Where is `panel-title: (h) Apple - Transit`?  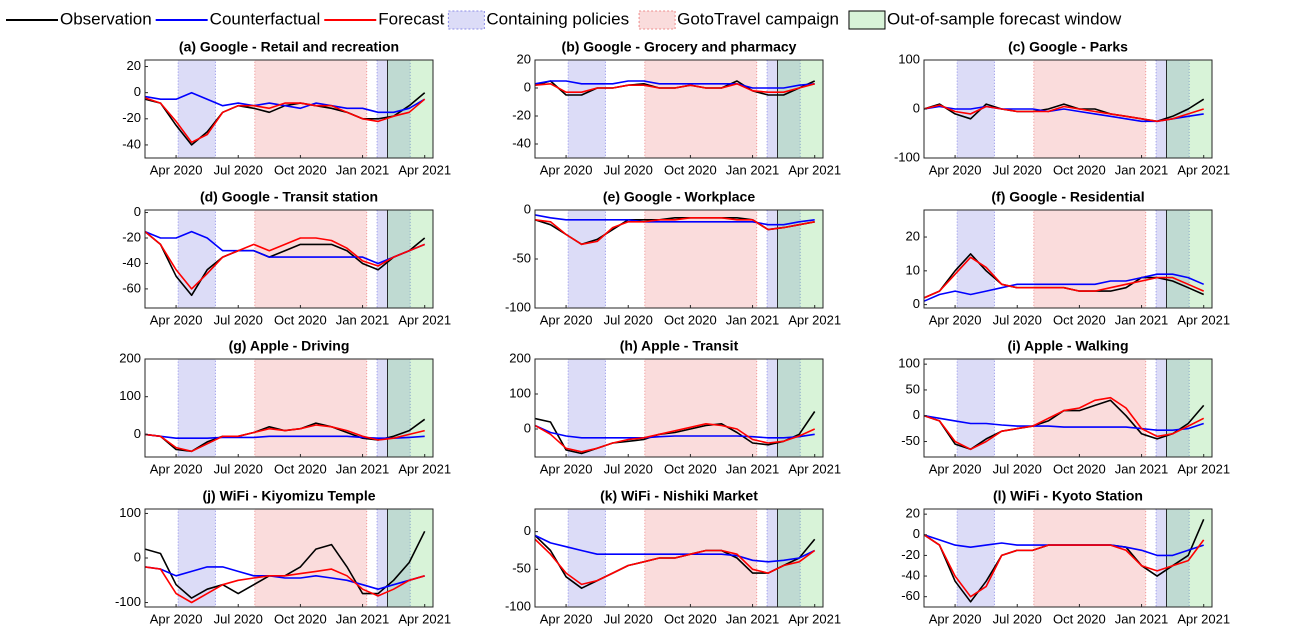 panel-title: (h) Apple - Transit is located at coordinates (679, 346).